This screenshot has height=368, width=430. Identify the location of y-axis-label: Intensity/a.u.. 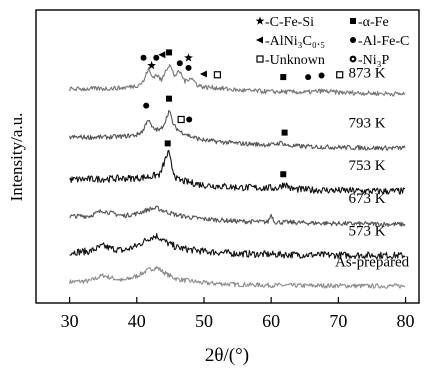
(16, 157).